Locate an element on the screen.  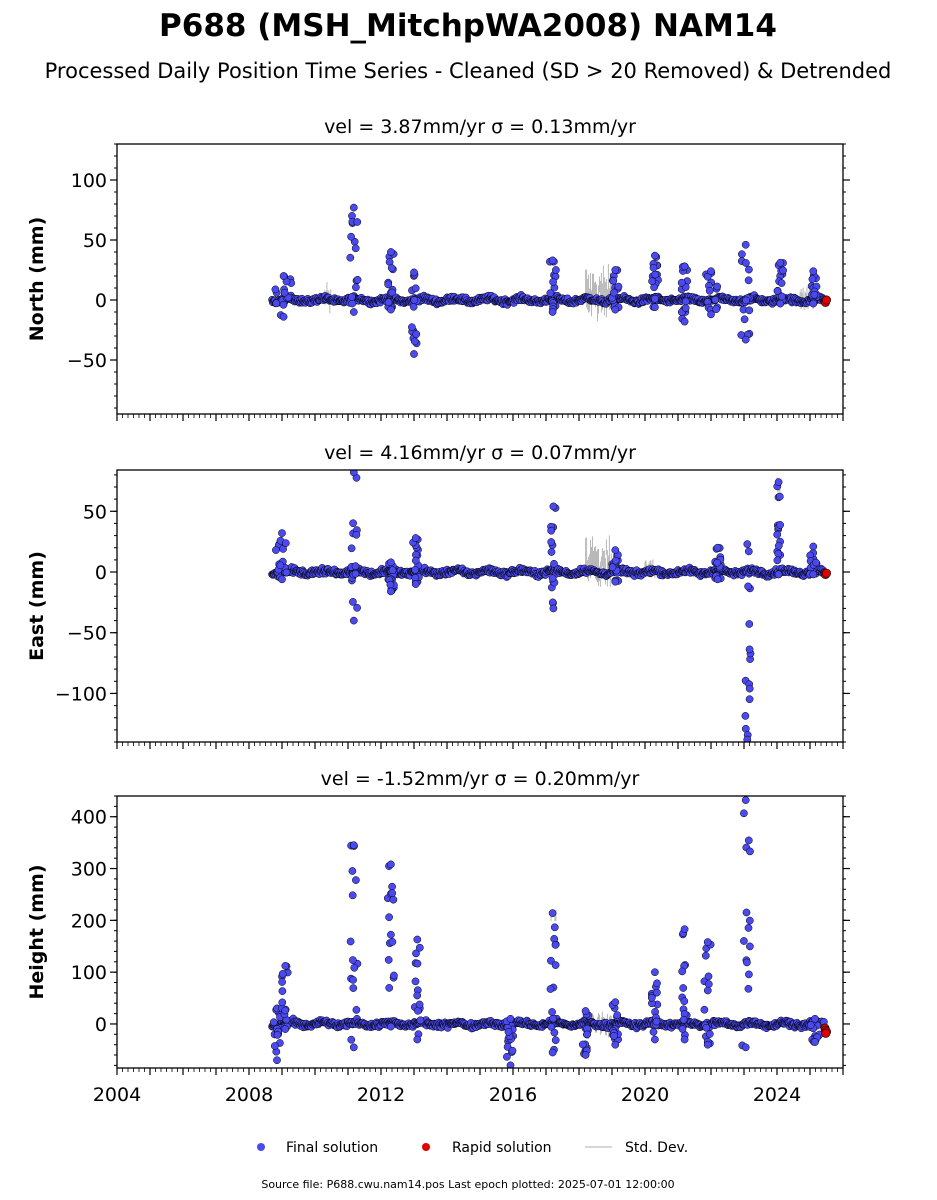
x-tick-label: 2016 is located at coordinates (513, 1095).